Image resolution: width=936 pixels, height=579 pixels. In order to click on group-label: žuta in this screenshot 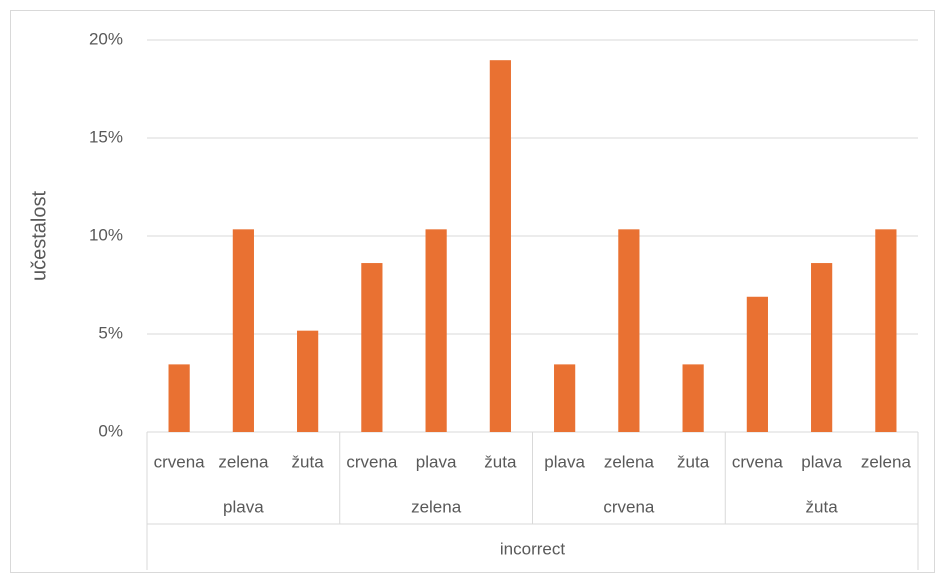, I will do `click(822, 506)`.